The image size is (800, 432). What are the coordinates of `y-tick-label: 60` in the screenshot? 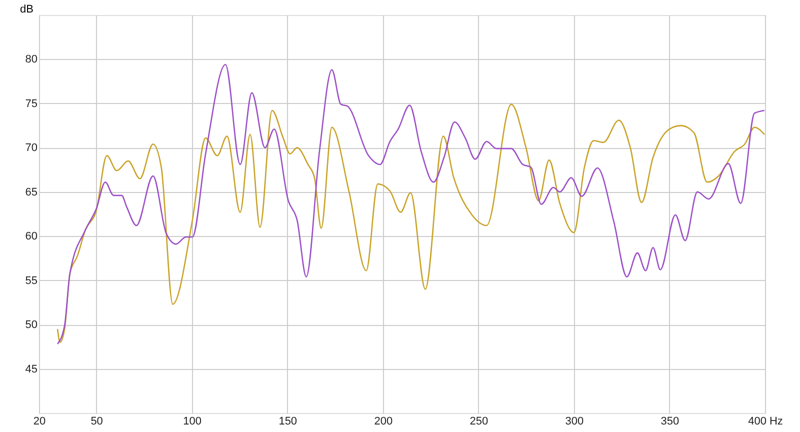 It's located at (31, 236).